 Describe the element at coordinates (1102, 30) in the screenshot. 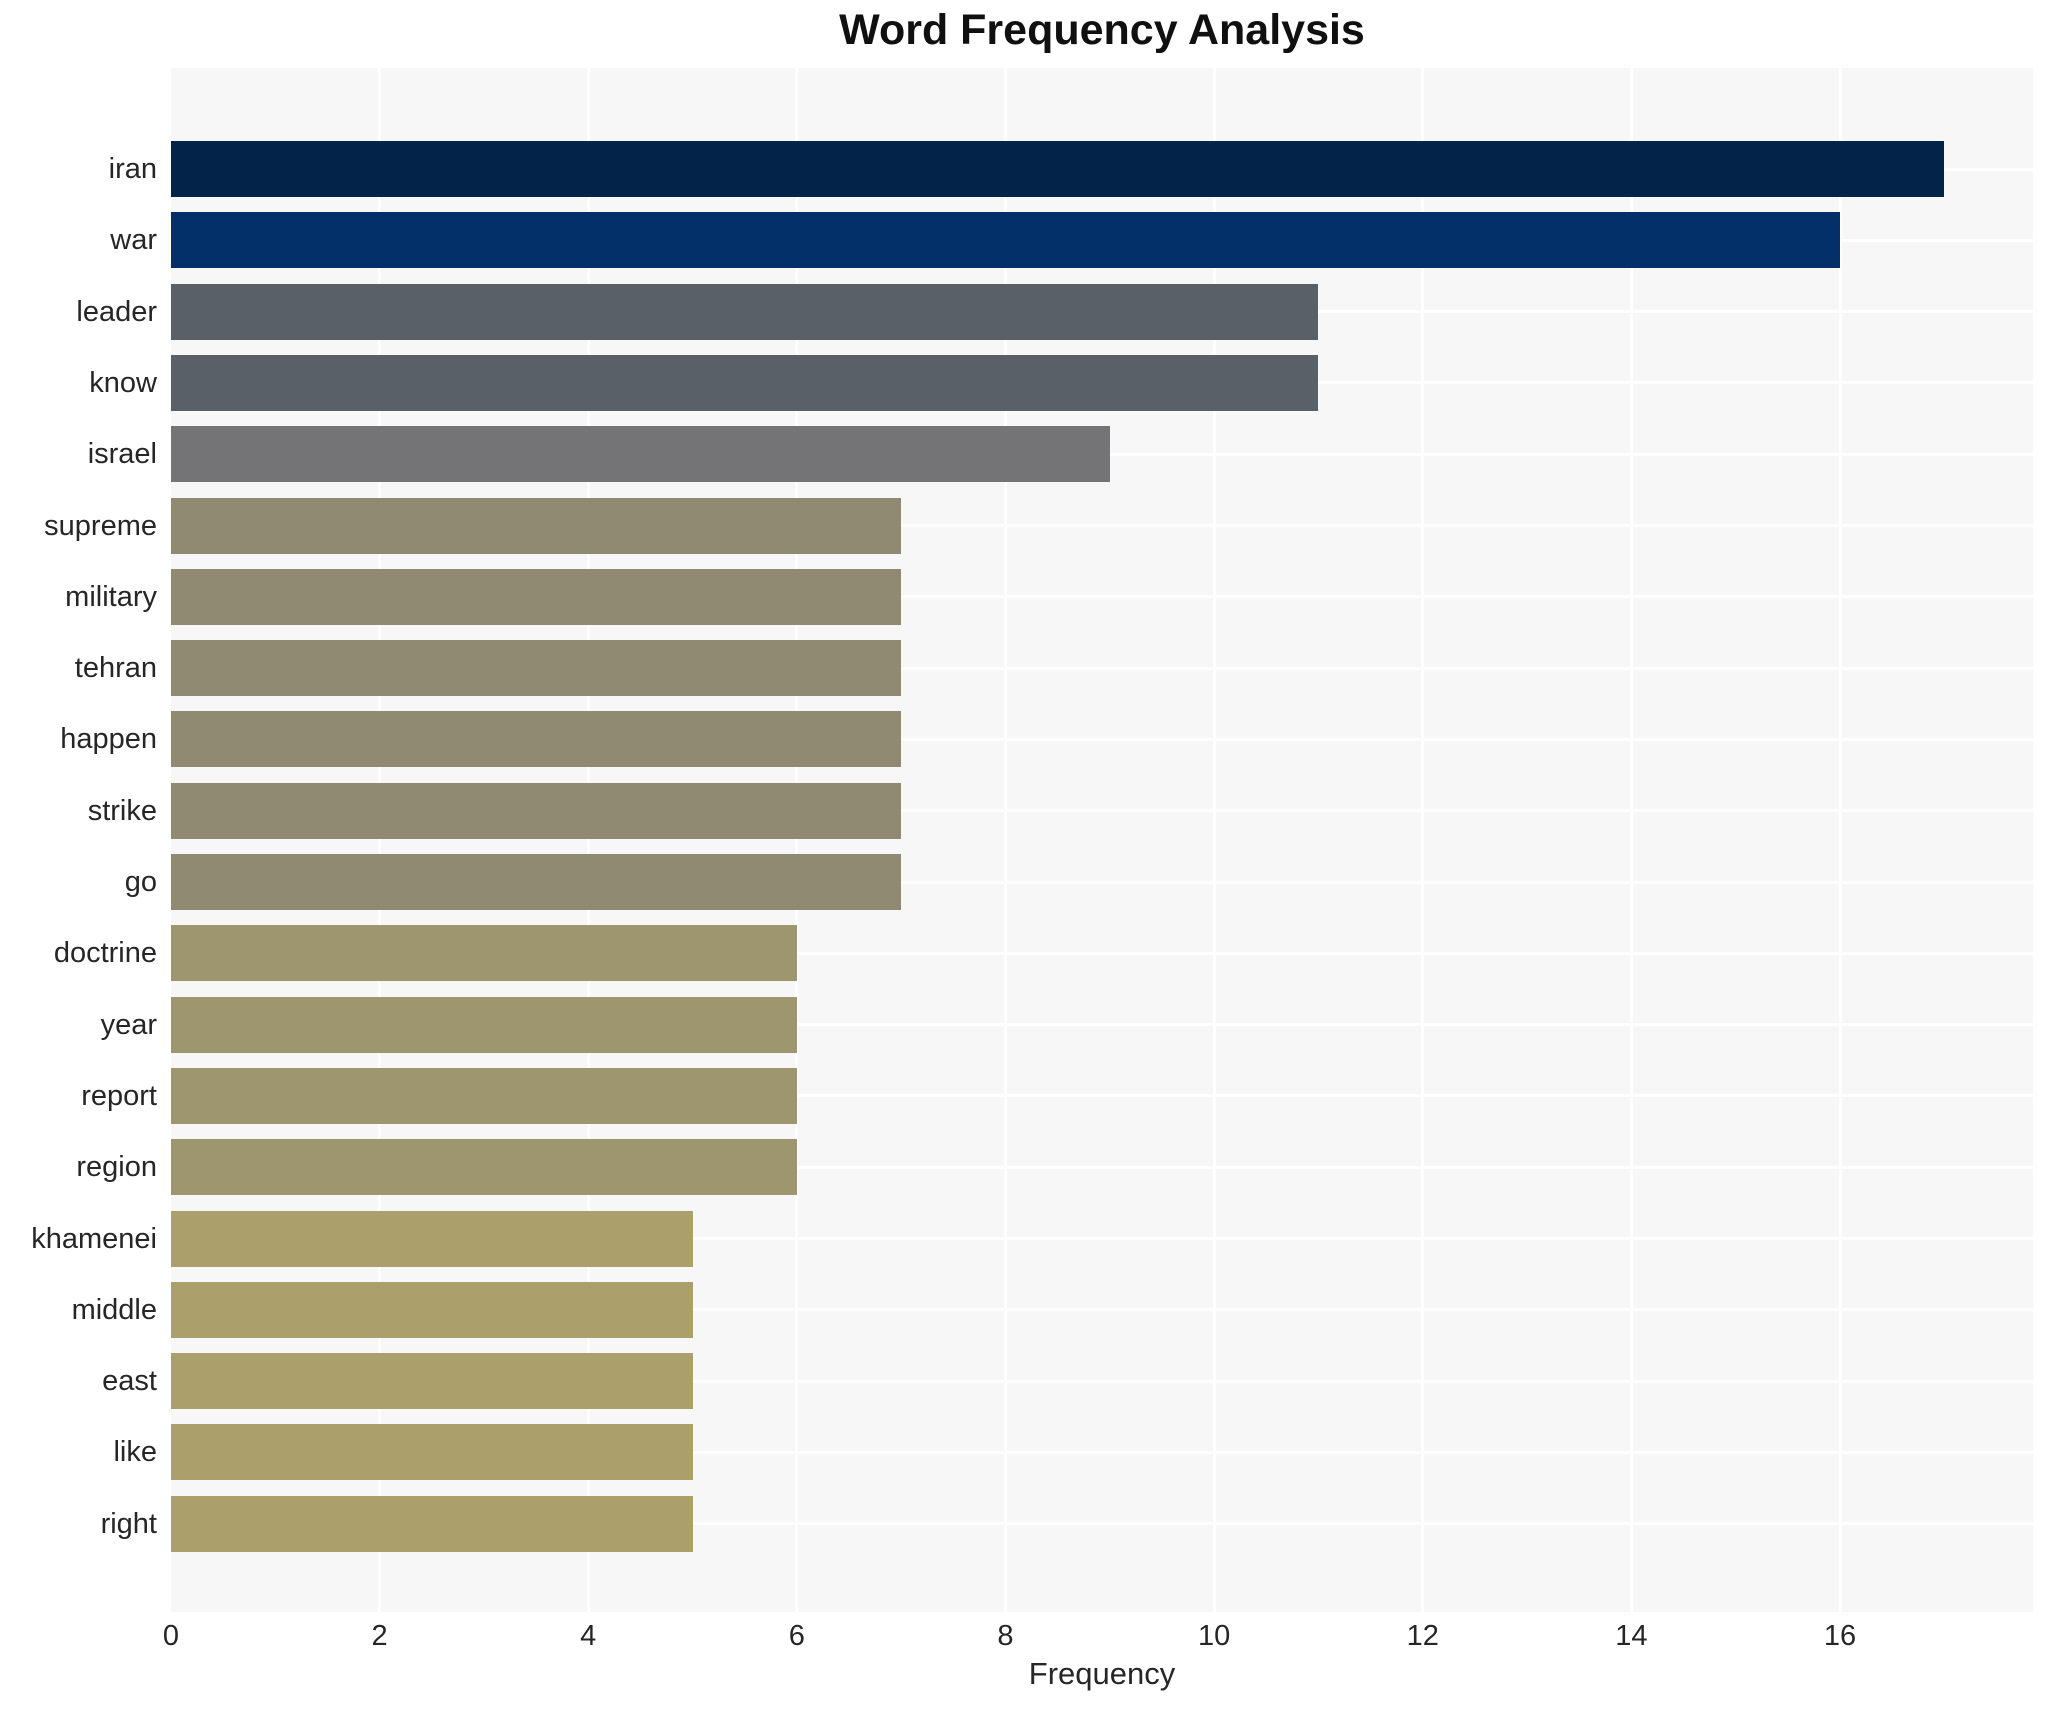

I see `chart-title: Word Frequency Analysis` at that location.